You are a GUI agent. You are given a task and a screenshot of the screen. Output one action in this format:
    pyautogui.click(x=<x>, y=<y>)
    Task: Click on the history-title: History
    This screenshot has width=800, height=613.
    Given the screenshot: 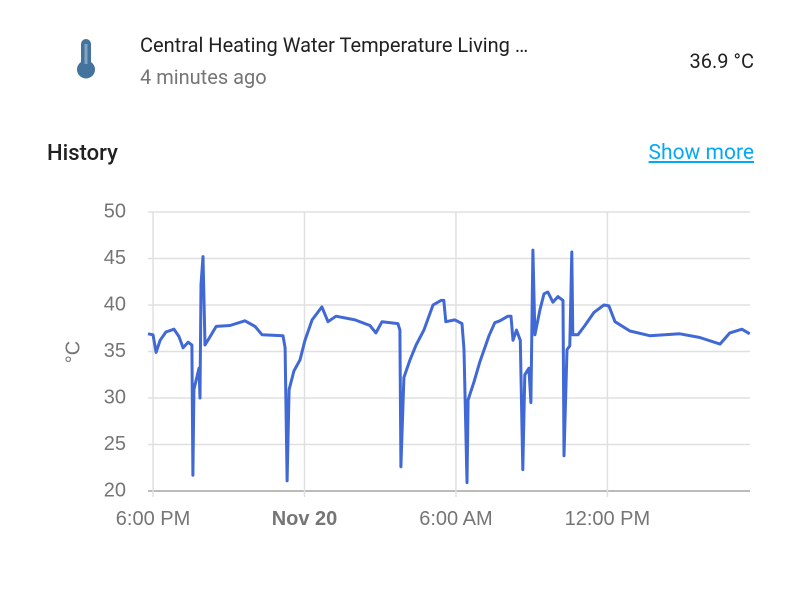 What is the action you would take?
    pyautogui.click(x=82, y=153)
    